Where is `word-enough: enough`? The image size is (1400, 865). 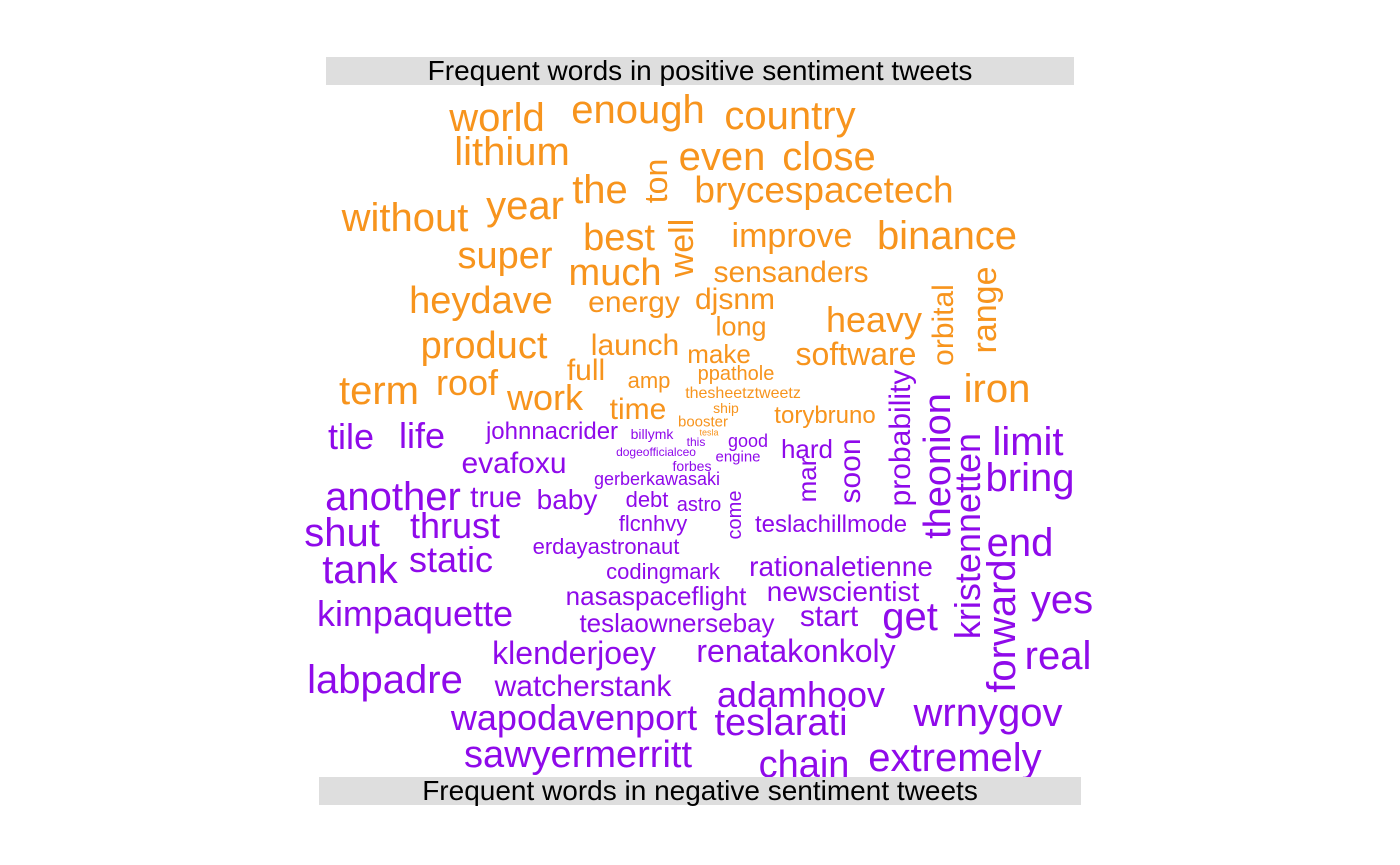 word-enough: enough is located at coordinates (638, 110).